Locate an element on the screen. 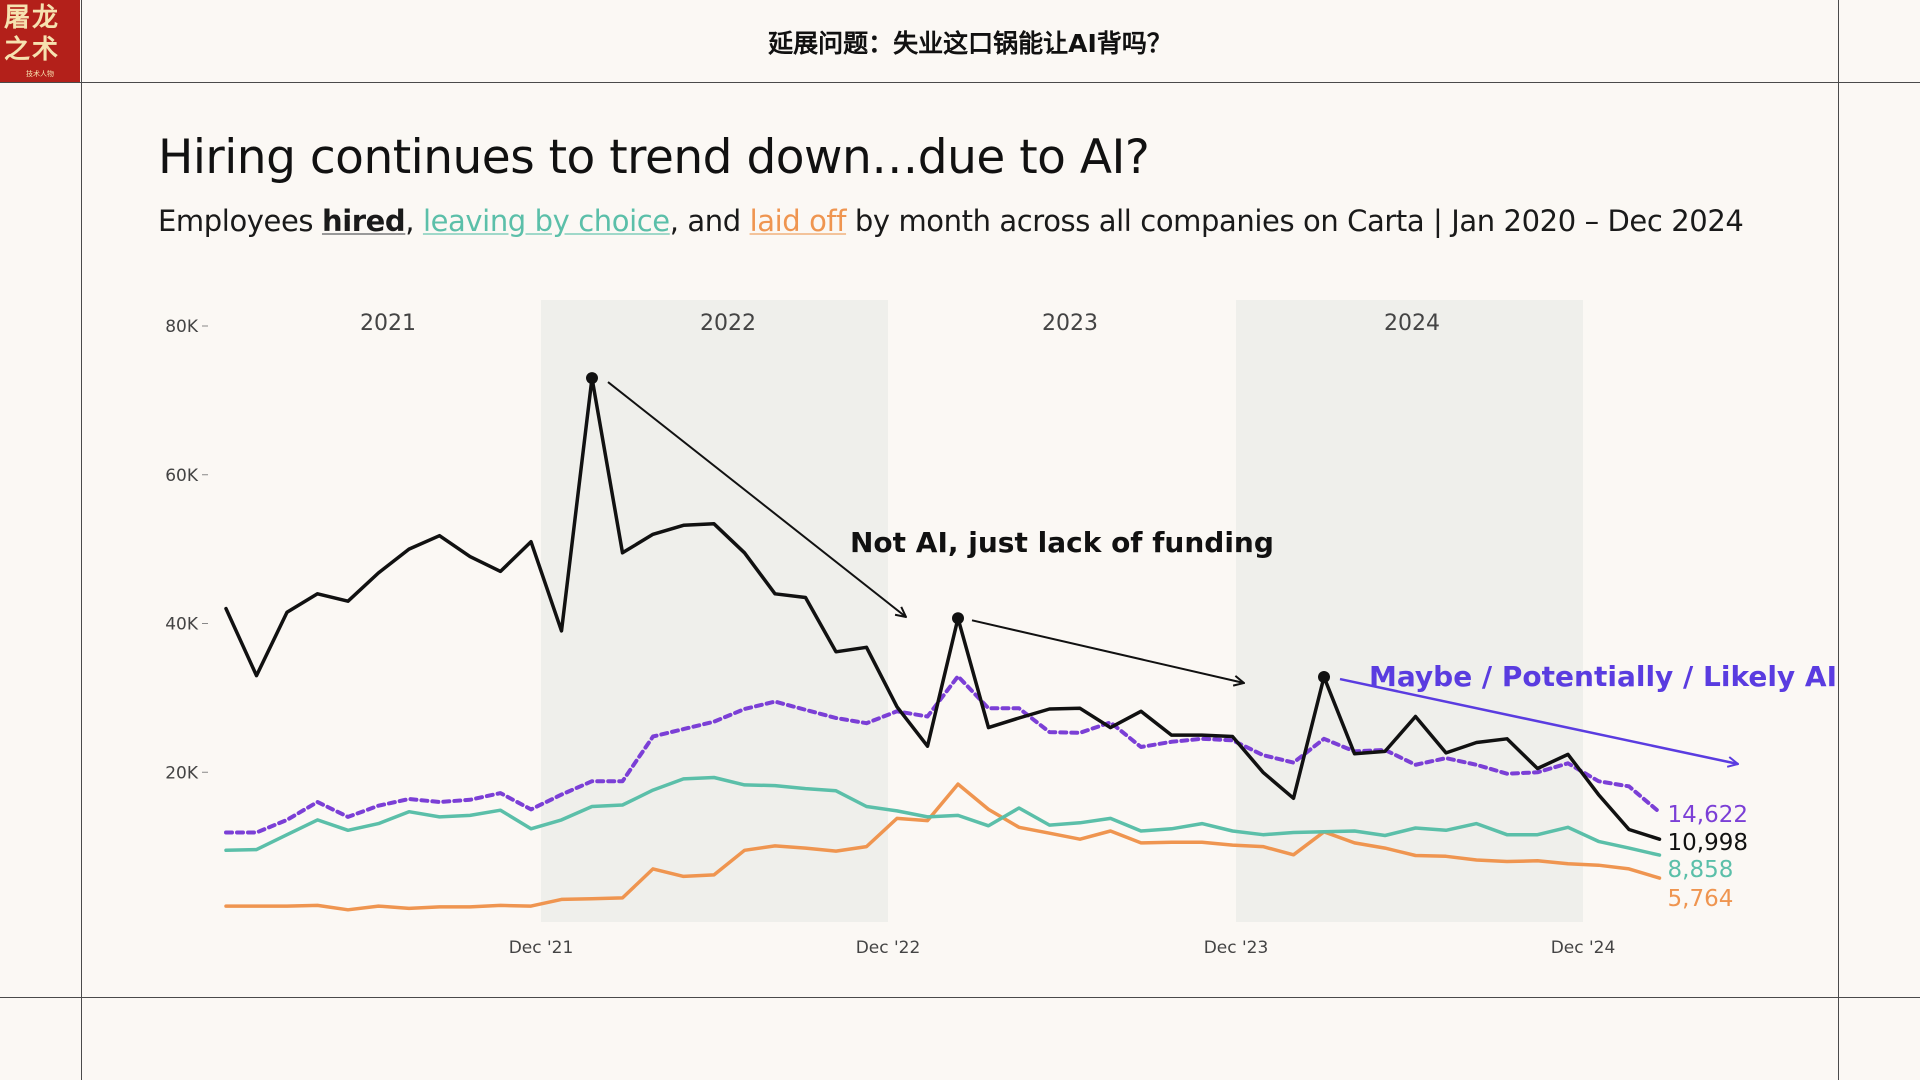 This screenshot has height=1080, width=1920. y-tick-label-20K: 20K is located at coordinates (182, 773).